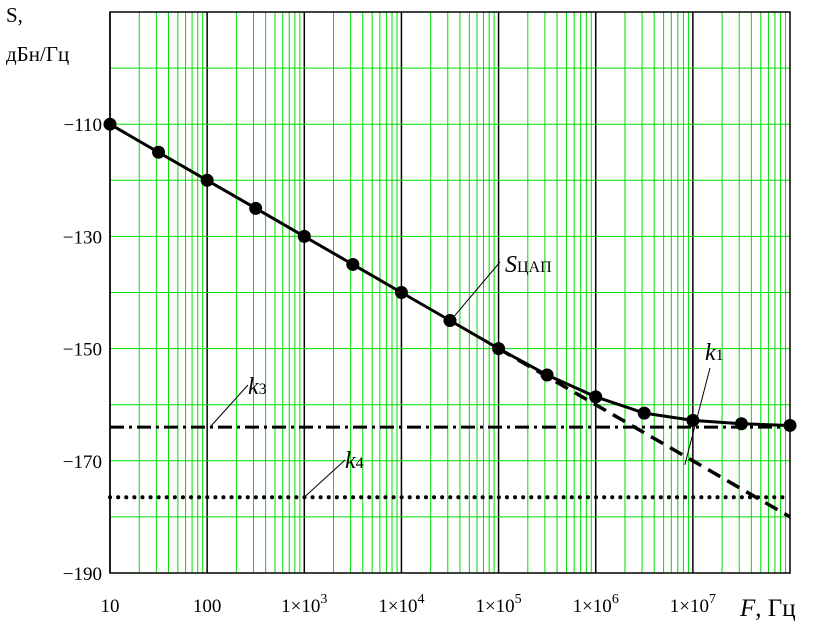 This screenshot has width=813, height=628. What do you see at coordinates (82, 462) in the screenshot?
I see `y-tick-label: −170` at bounding box center [82, 462].